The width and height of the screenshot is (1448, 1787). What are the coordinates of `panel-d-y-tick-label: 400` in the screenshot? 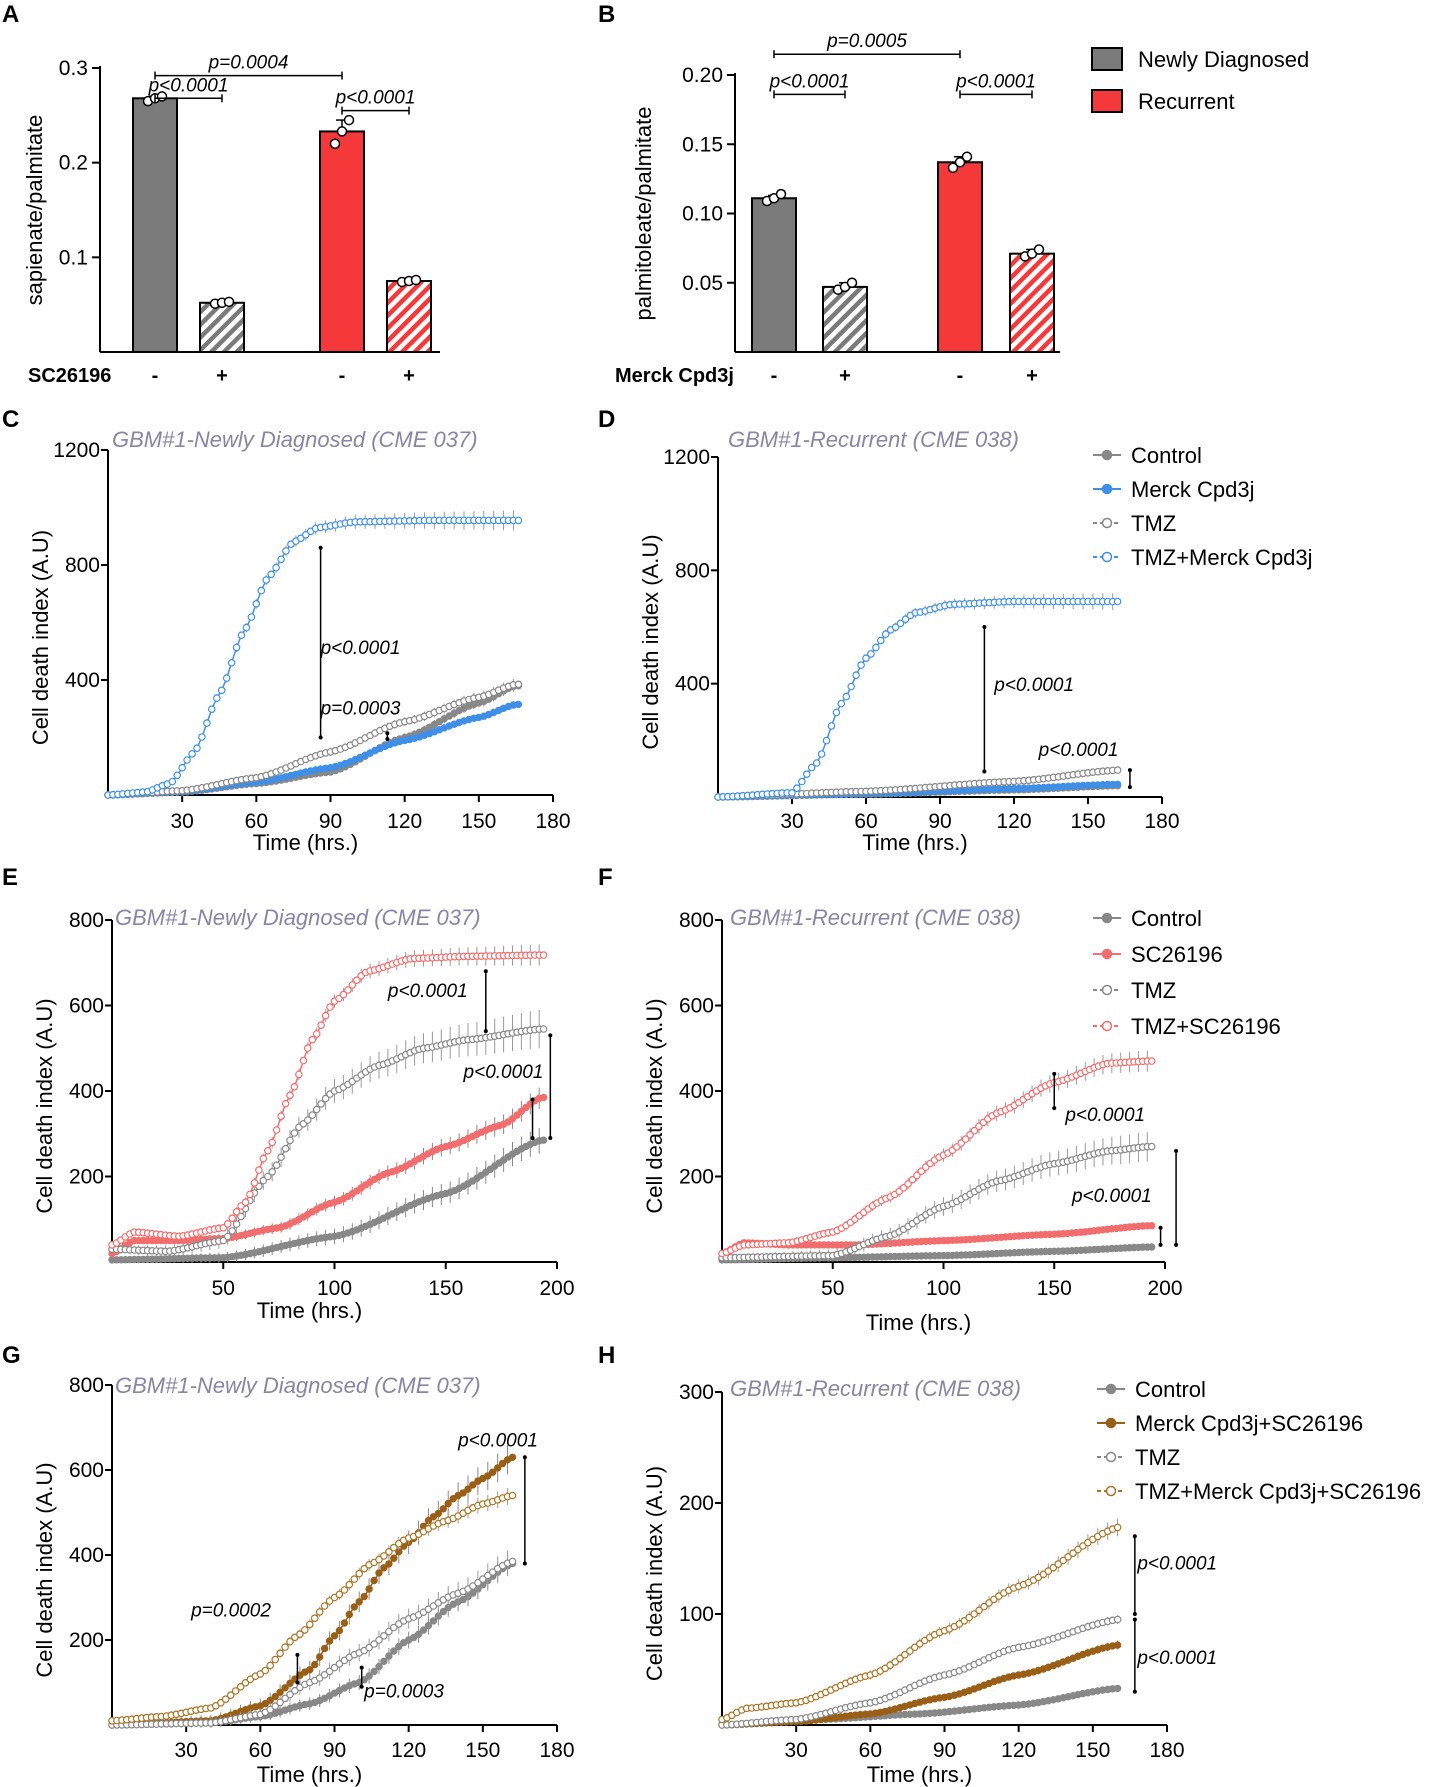 It's located at (692, 684).